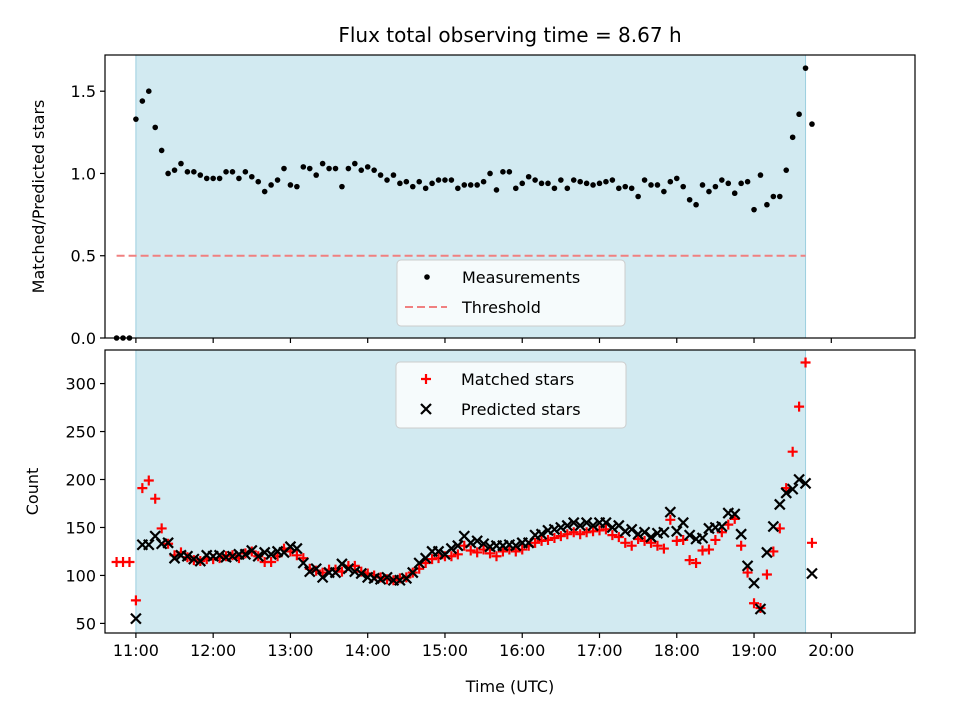 Image resolution: width=960 pixels, height=720 pixels. I want to click on chart-title: Flux total observing time = 8.67 h, so click(509, 35).